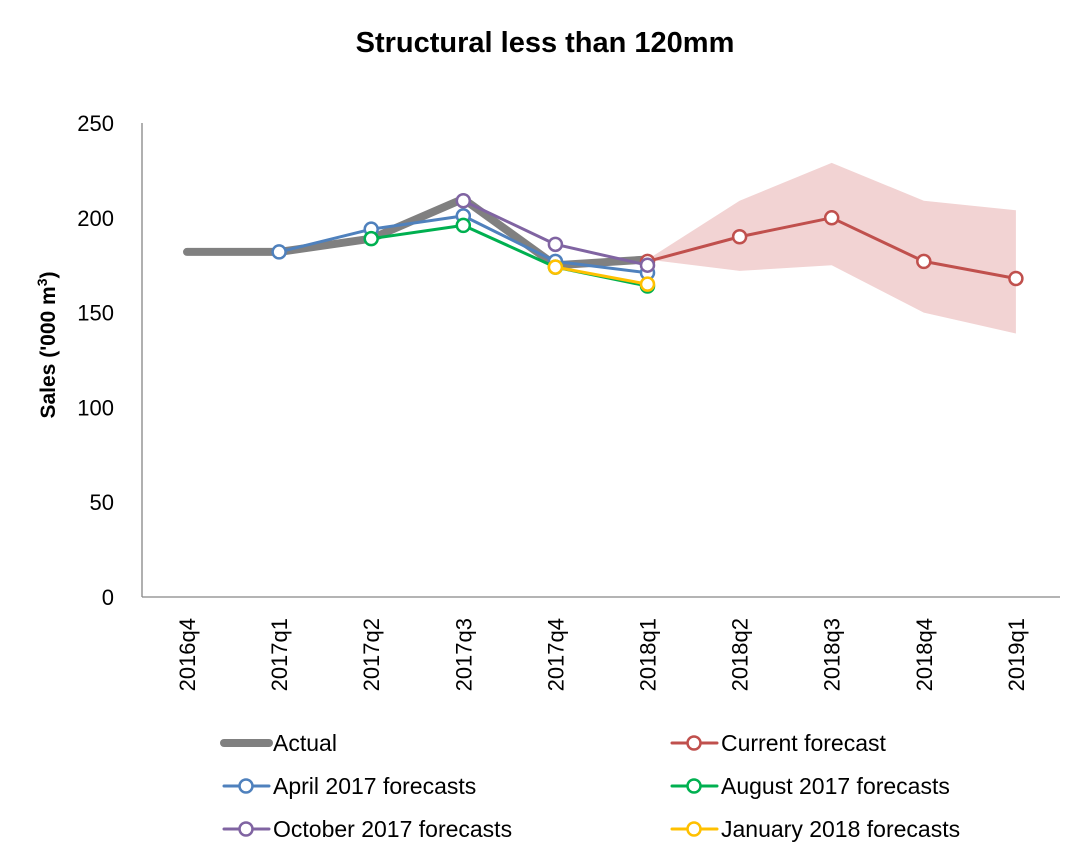 This screenshot has height=851, width=1091. I want to click on y-axis-label-main: Sales ('000 m, so click(48, 352).